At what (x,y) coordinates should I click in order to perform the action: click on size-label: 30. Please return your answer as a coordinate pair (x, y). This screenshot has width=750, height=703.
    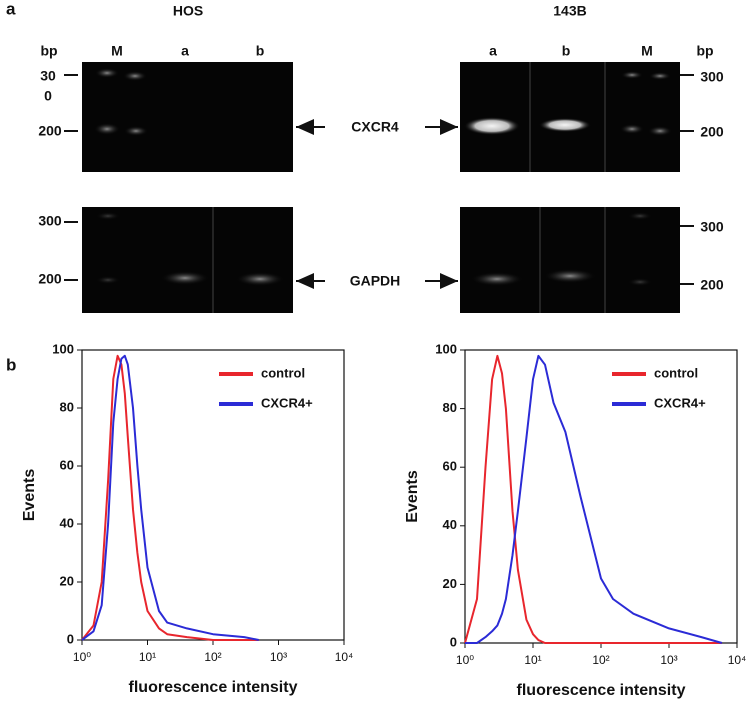
    Looking at the image, I should click on (48, 76).